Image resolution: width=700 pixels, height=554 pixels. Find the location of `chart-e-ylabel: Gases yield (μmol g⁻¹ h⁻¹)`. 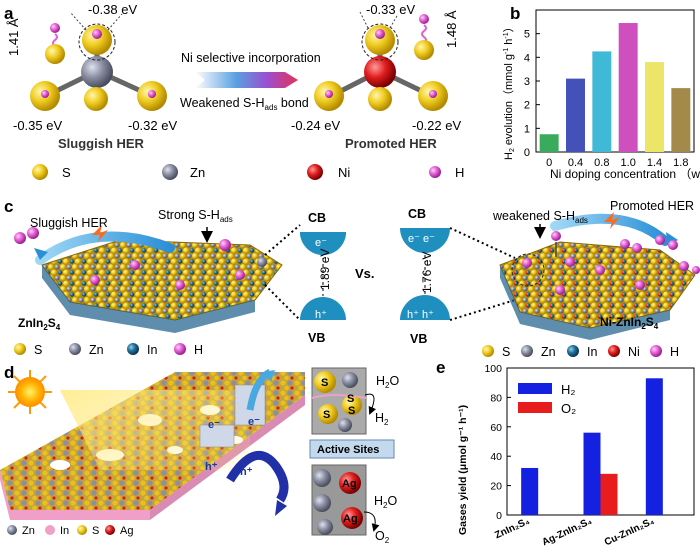

chart-e-ylabel: Gases yield (μmol g⁻¹ h⁻¹) is located at coordinates (463, 470).